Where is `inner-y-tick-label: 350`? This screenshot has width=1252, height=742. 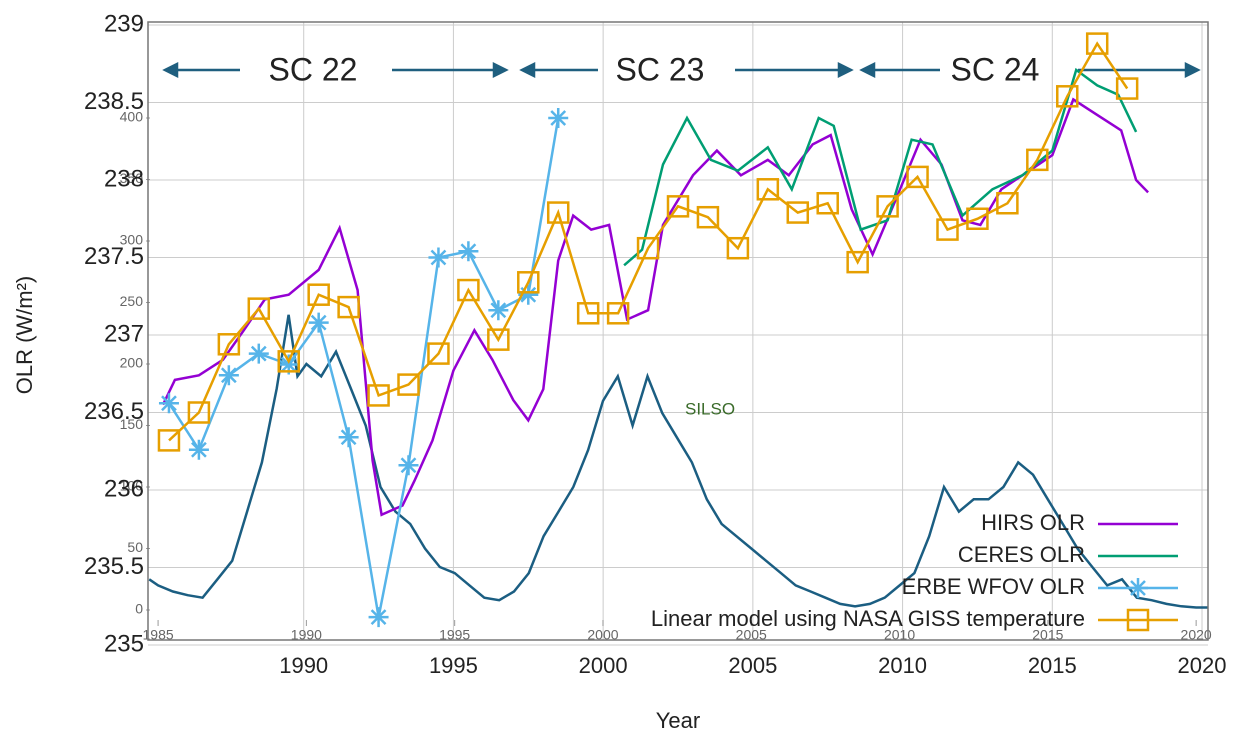
inner-y-tick-label: 350 is located at coordinates (132, 178).